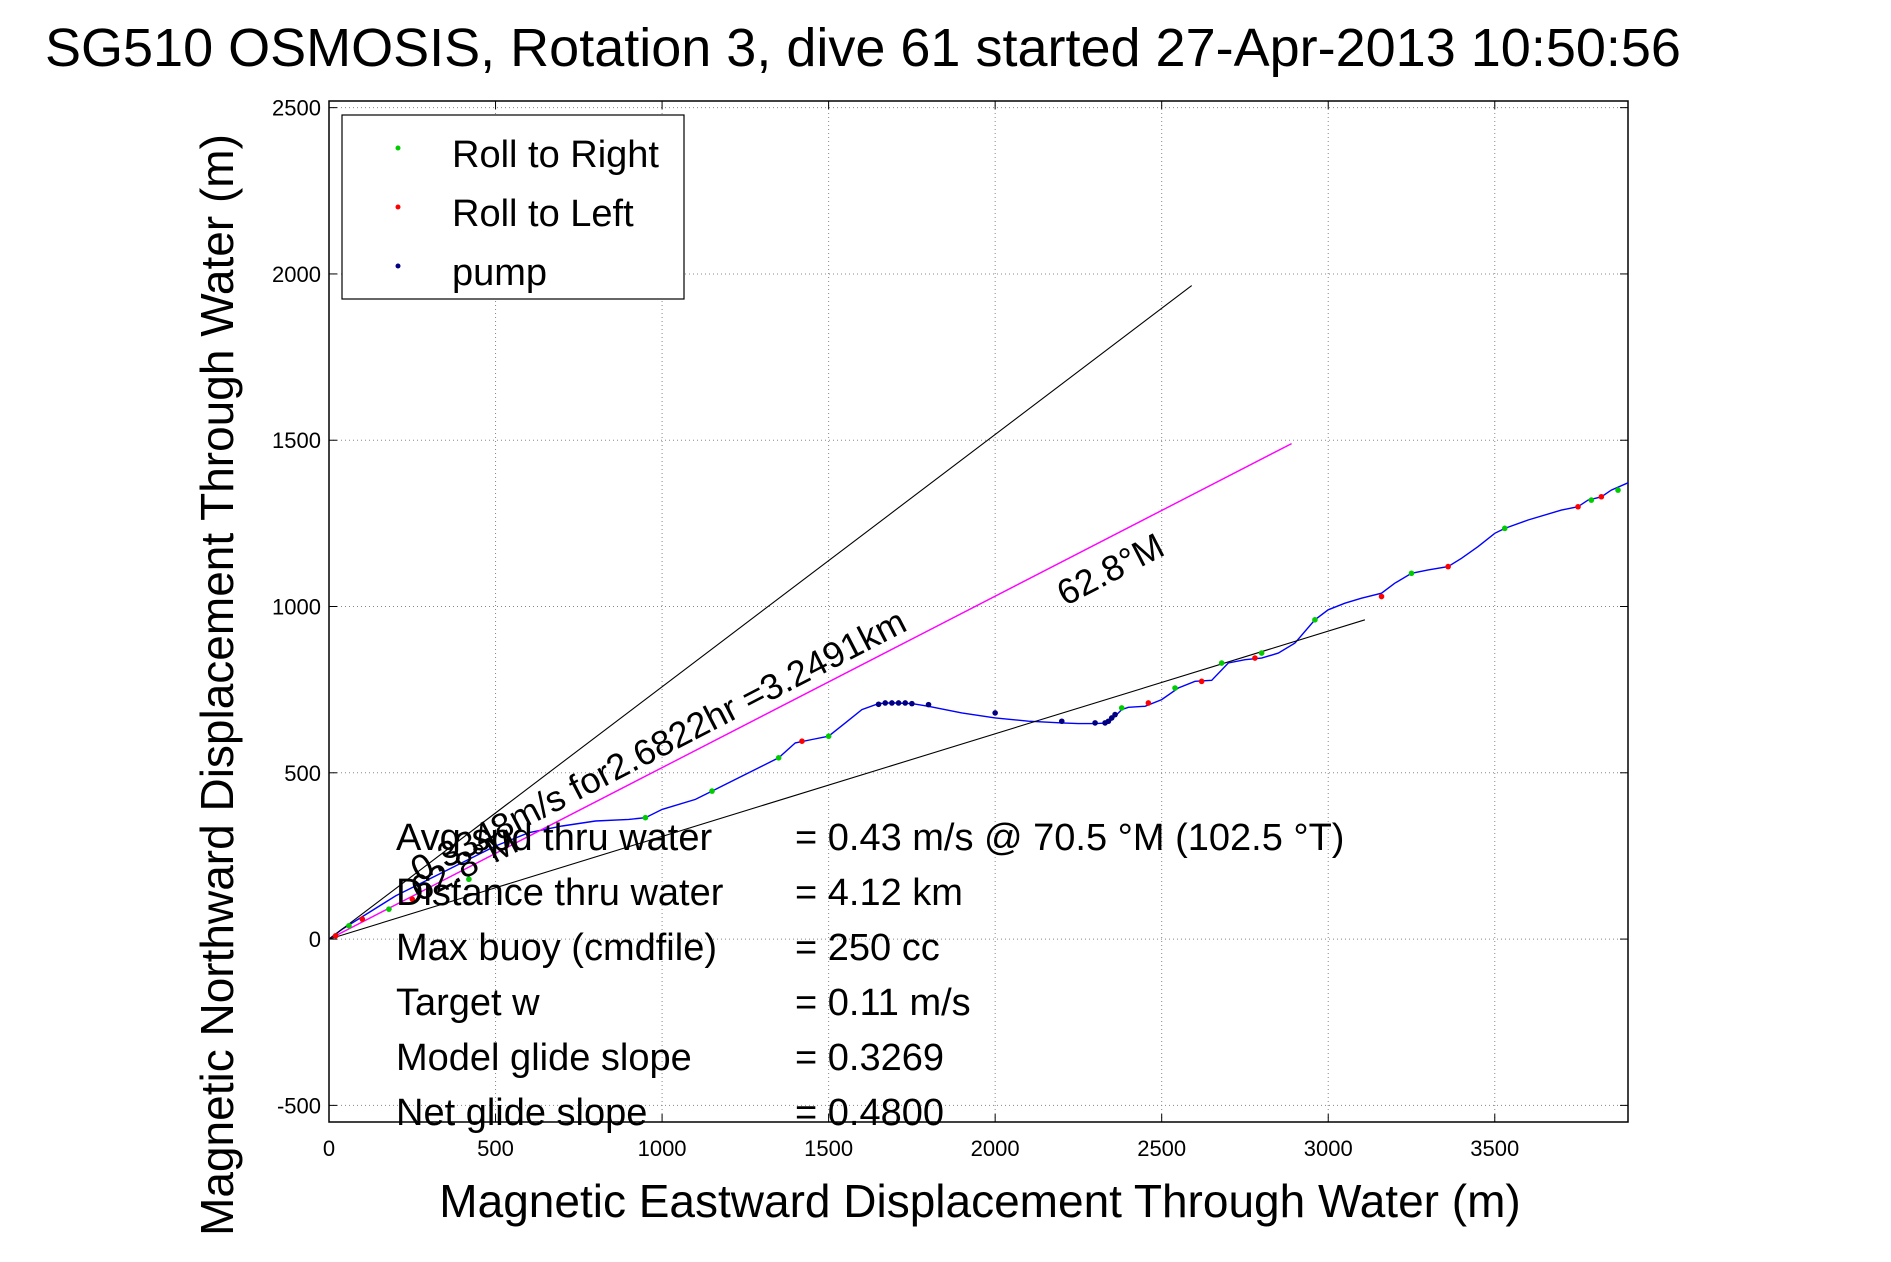 Image resolution: width=1891 pixels, height=1262 pixels. Describe the element at coordinates (555, 155) in the screenshot. I see `legend-label: Roll to Right` at that location.